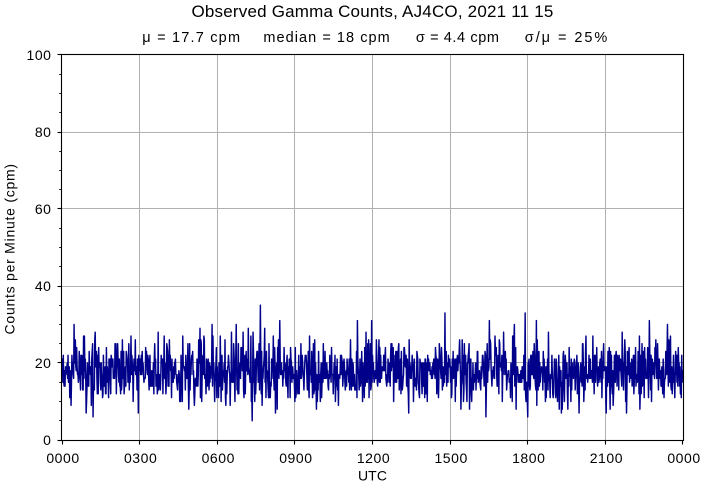 The width and height of the screenshot is (705, 494). Describe the element at coordinates (606, 458) in the screenshot. I see `svg-text: 2100` at that location.